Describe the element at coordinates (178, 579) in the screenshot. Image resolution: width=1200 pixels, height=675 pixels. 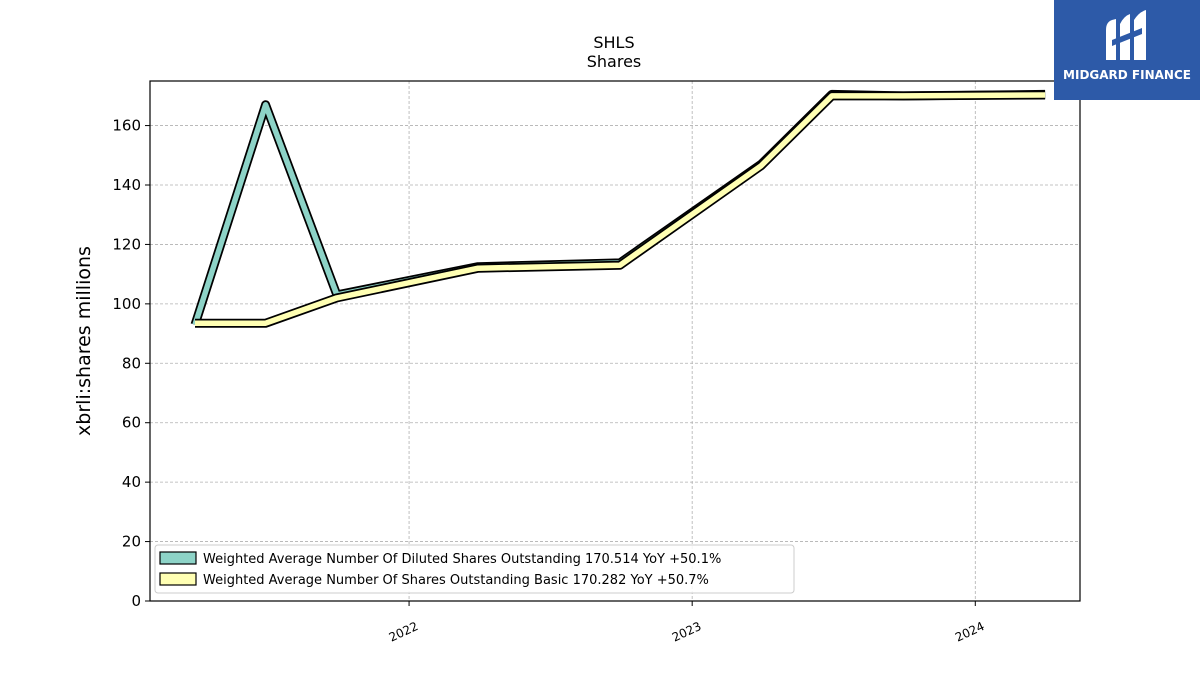
I see `legend-swatch-basic` at that location.